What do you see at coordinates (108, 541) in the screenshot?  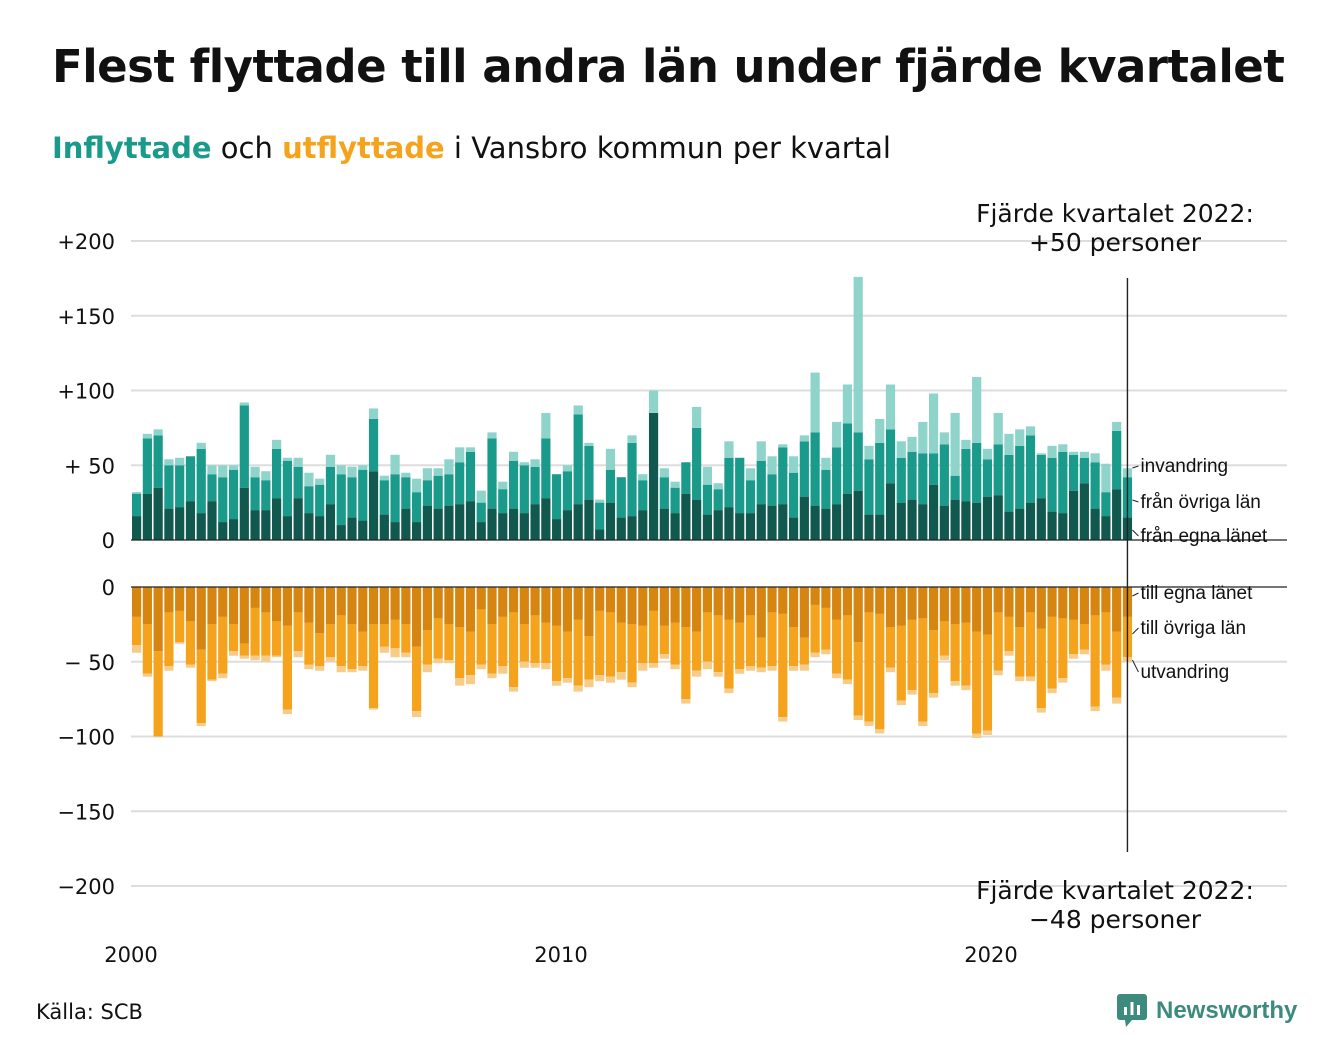 I see `y-tick-label-top: 0` at bounding box center [108, 541].